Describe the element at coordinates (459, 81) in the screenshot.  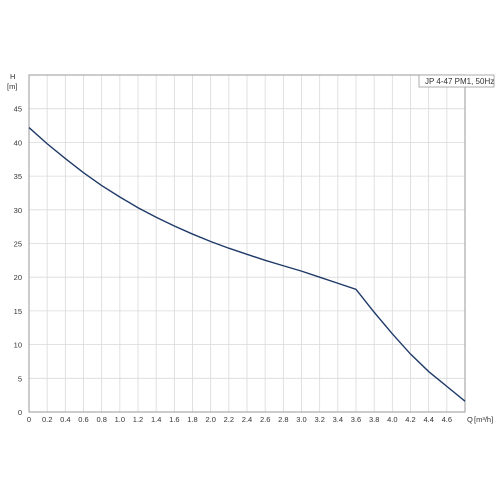
I see `legend-entry: JP 4-47 PM1, 50Hz` at that location.